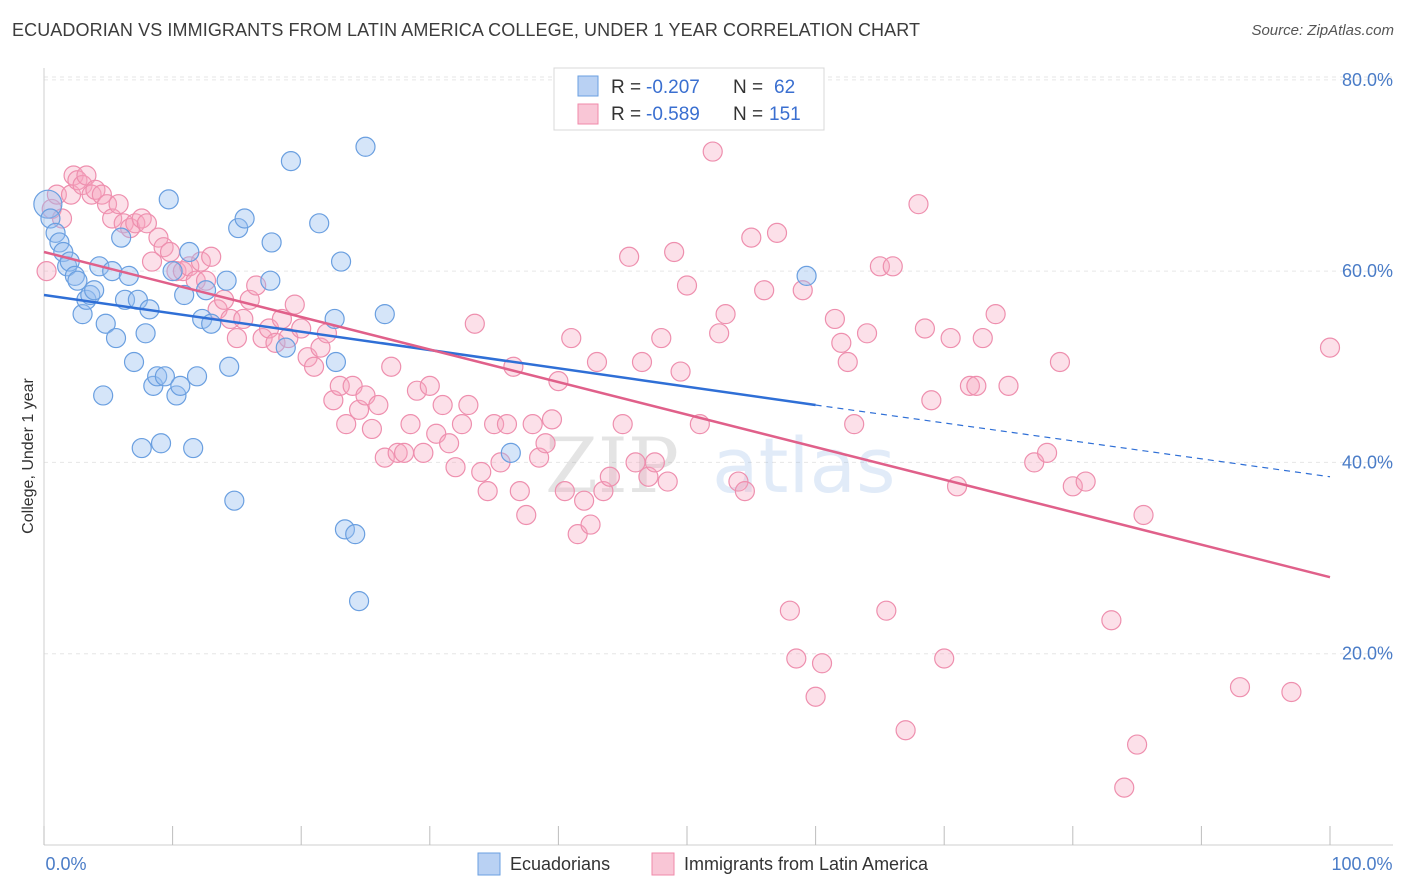 The height and width of the screenshot is (892, 1406). What do you see at coordinates (748, 114) in the screenshot?
I see `legend-n-label-2: N =` at bounding box center [748, 114].